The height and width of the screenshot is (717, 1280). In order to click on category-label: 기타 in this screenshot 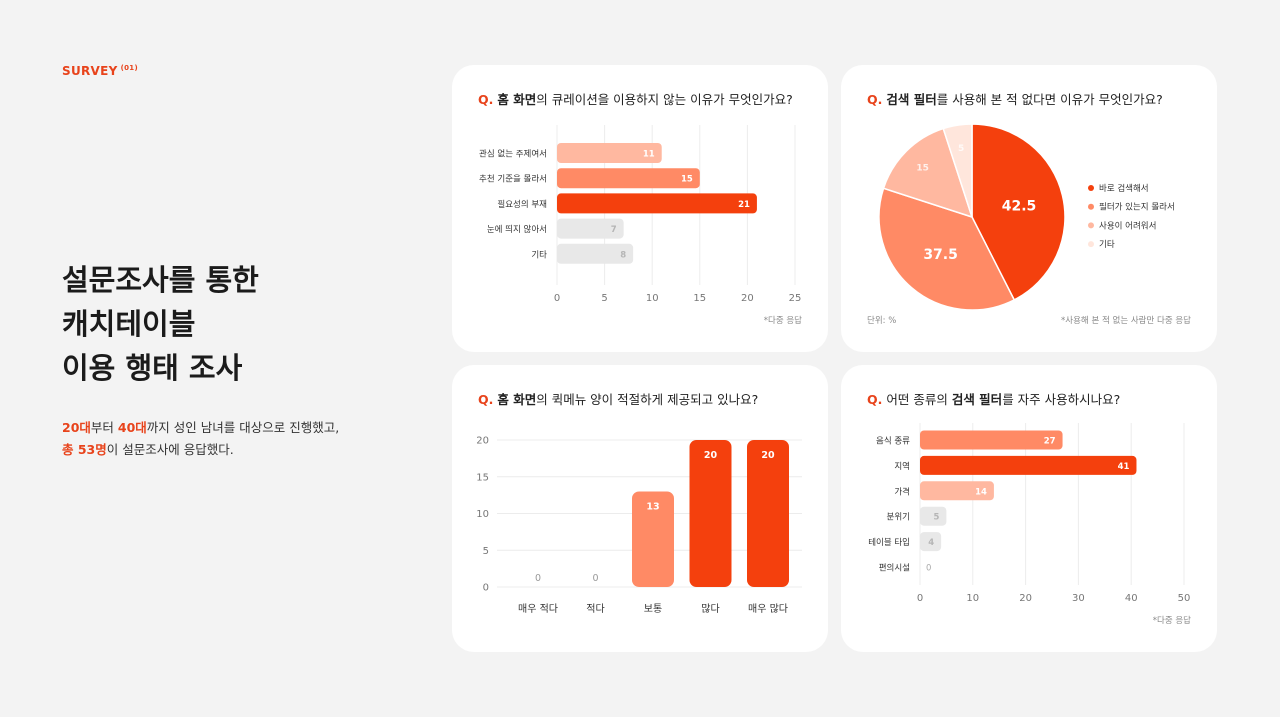, I will do `click(539, 255)`.